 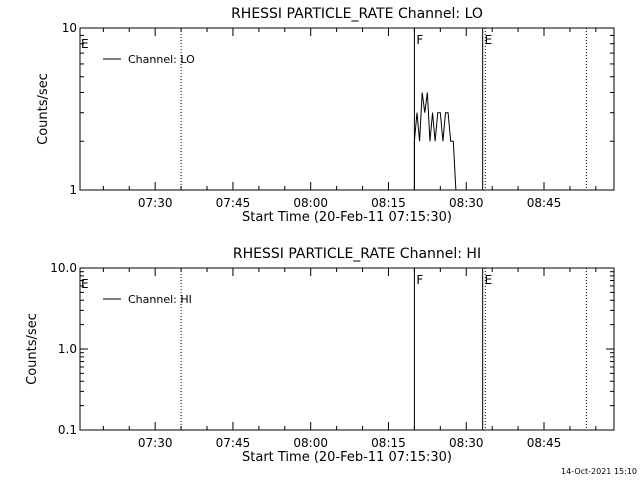 What do you see at coordinates (73, 190) in the screenshot?
I see `y-tick-label: 1` at bounding box center [73, 190].